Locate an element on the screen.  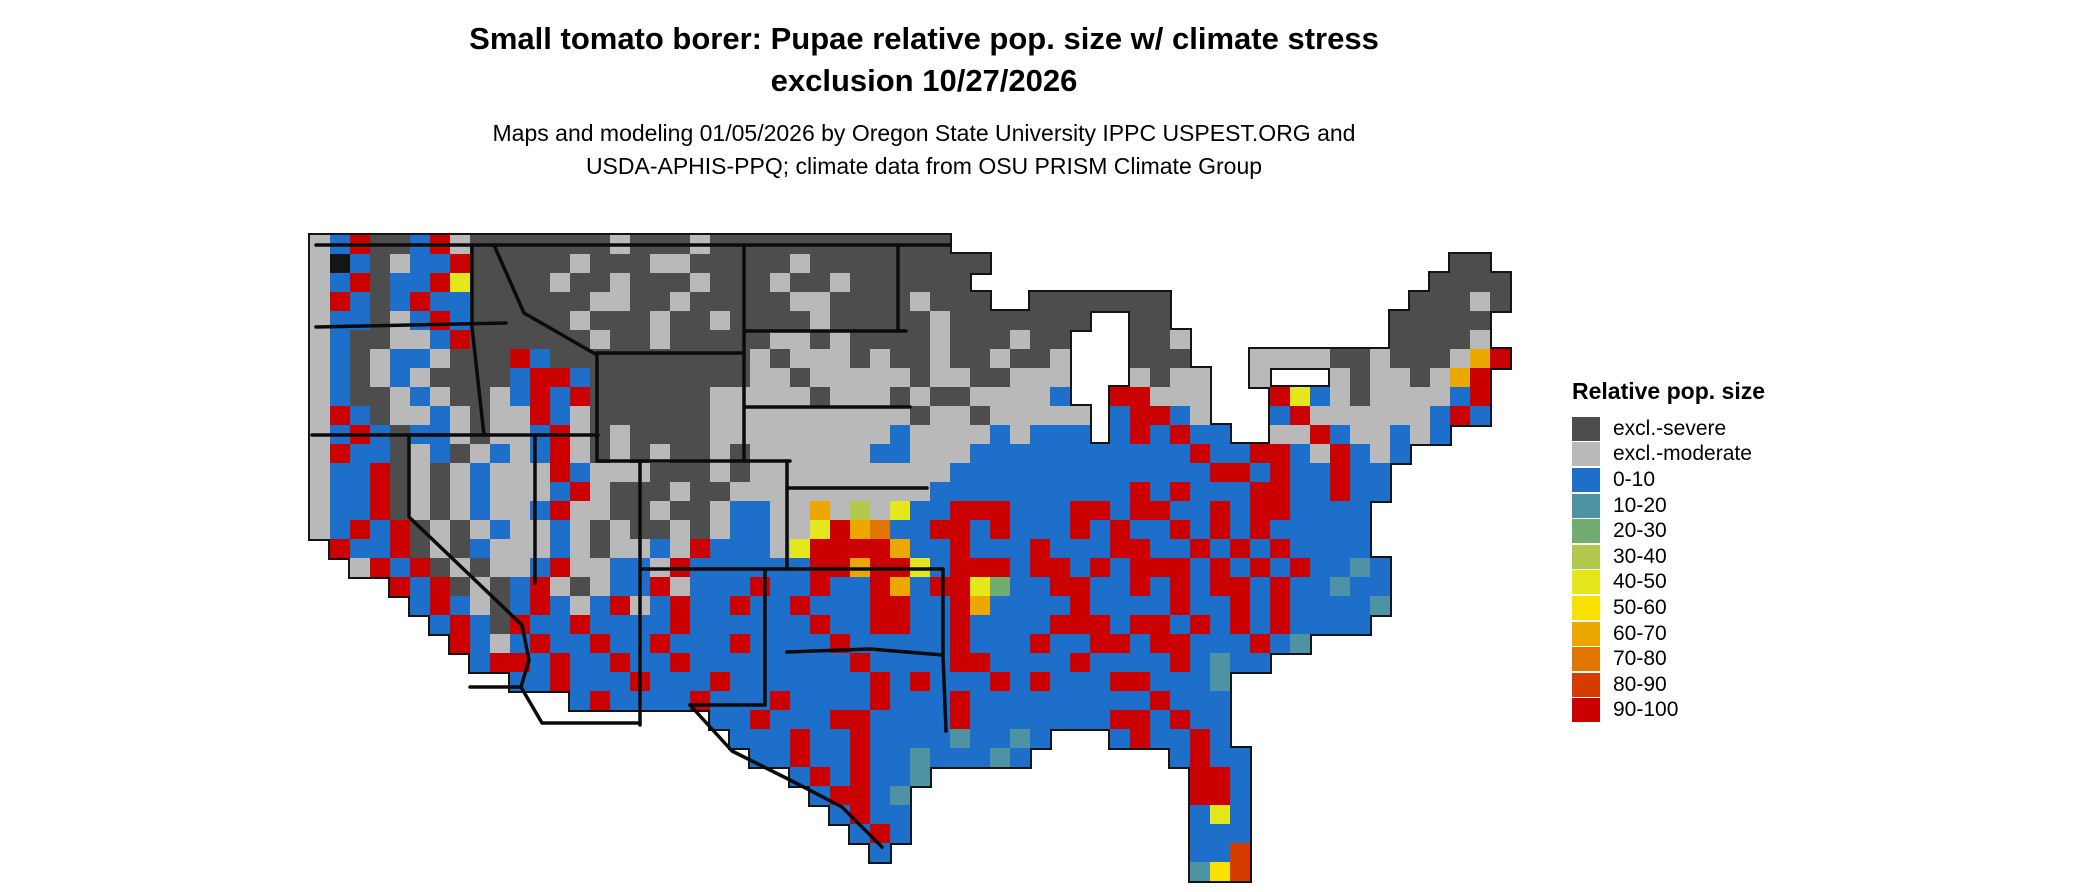
legend-swatch is located at coordinates (1586, 428).